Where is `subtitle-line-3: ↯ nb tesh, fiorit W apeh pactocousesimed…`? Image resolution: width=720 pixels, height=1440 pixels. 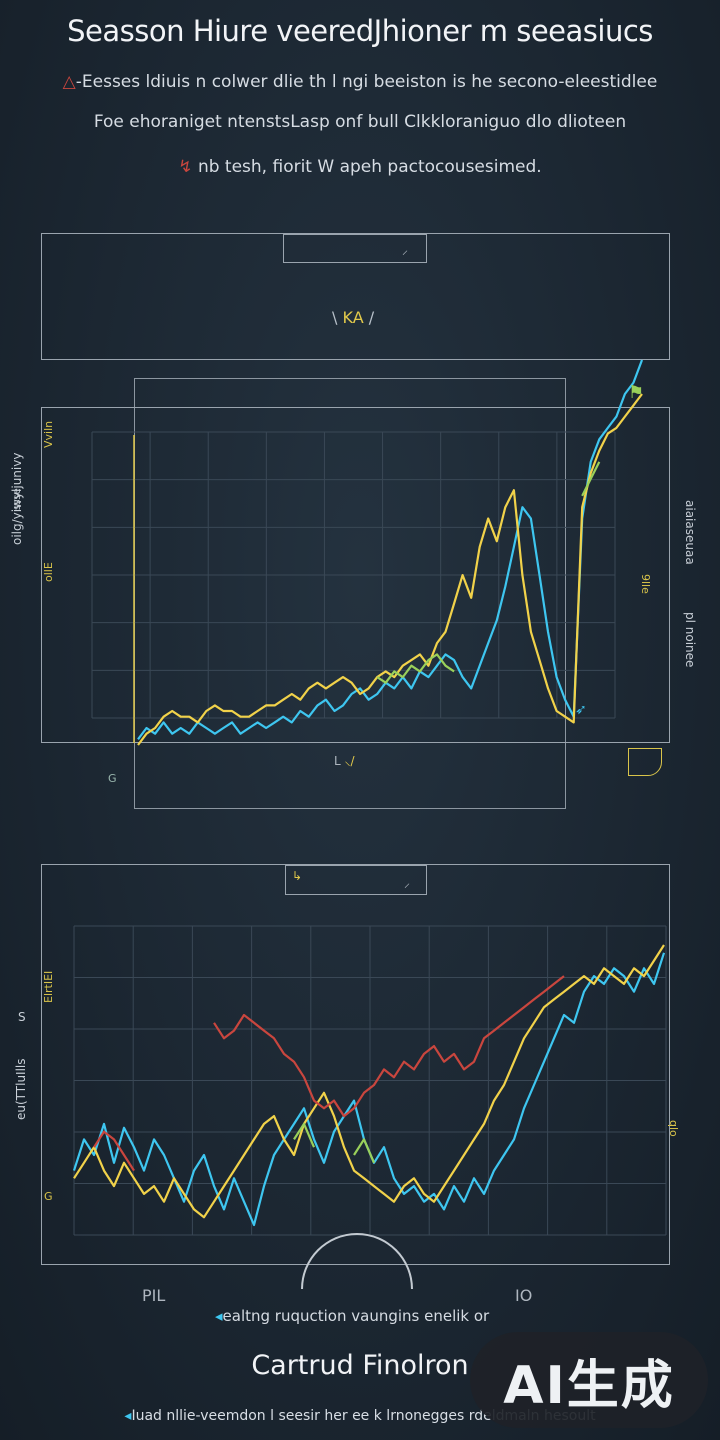 subtitle-line-3: ↯ nb tesh, fiorit W apeh pactocousesimed… is located at coordinates (360, 167).